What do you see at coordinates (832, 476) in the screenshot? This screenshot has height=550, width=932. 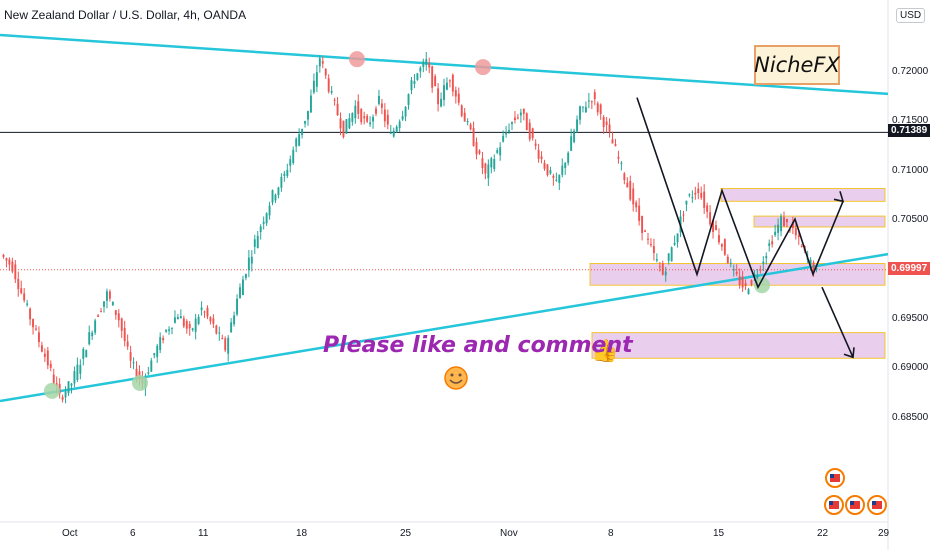 I see `event-flag-canton` at bounding box center [832, 476].